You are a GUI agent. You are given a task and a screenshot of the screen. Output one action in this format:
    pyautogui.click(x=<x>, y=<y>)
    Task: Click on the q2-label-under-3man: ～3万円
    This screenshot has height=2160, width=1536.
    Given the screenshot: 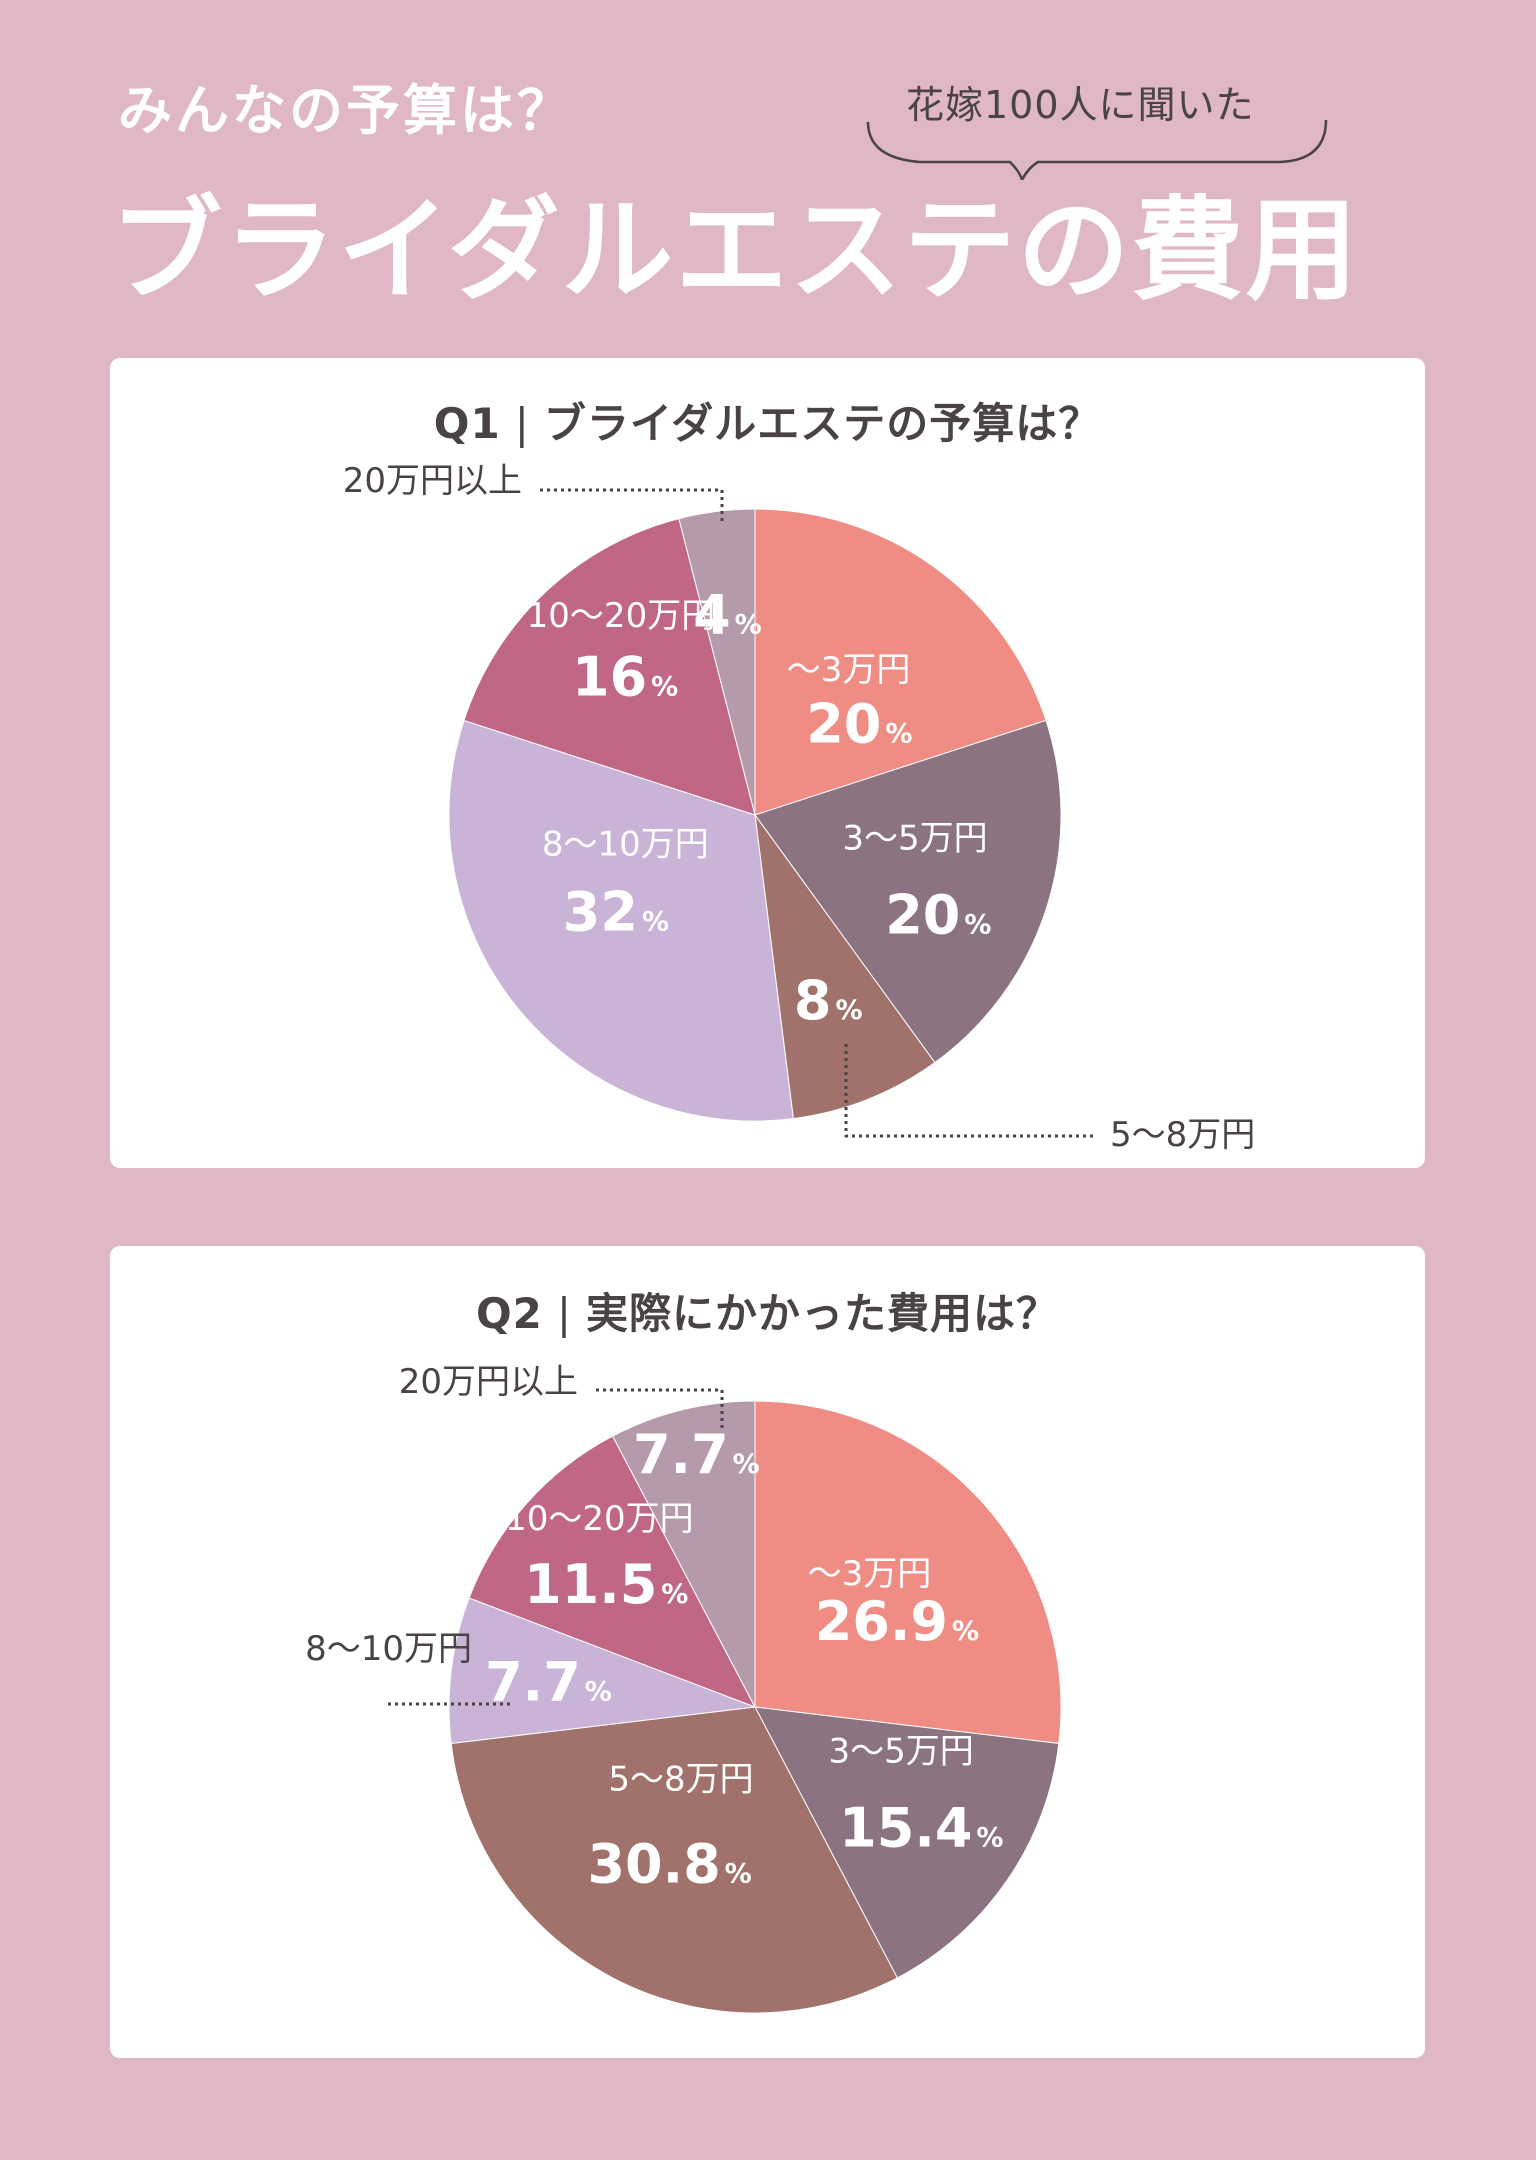 What is the action you would take?
    pyautogui.click(x=870, y=1574)
    